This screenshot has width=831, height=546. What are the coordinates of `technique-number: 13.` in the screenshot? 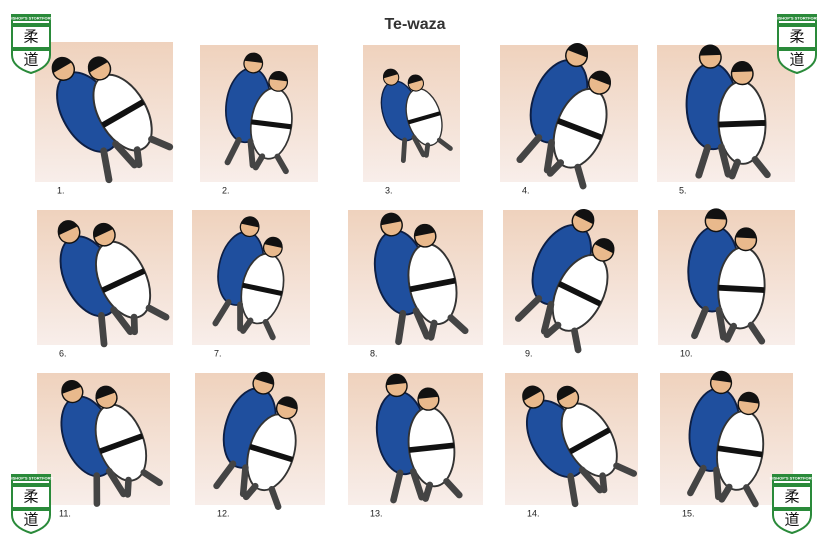 It's located at (376, 513).